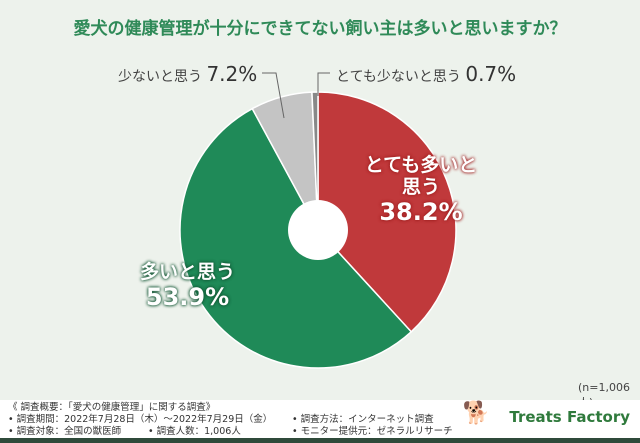 The image size is (640, 443). What do you see at coordinates (318, 230) in the screenshot?
I see `pie-center-hole` at bounding box center [318, 230].